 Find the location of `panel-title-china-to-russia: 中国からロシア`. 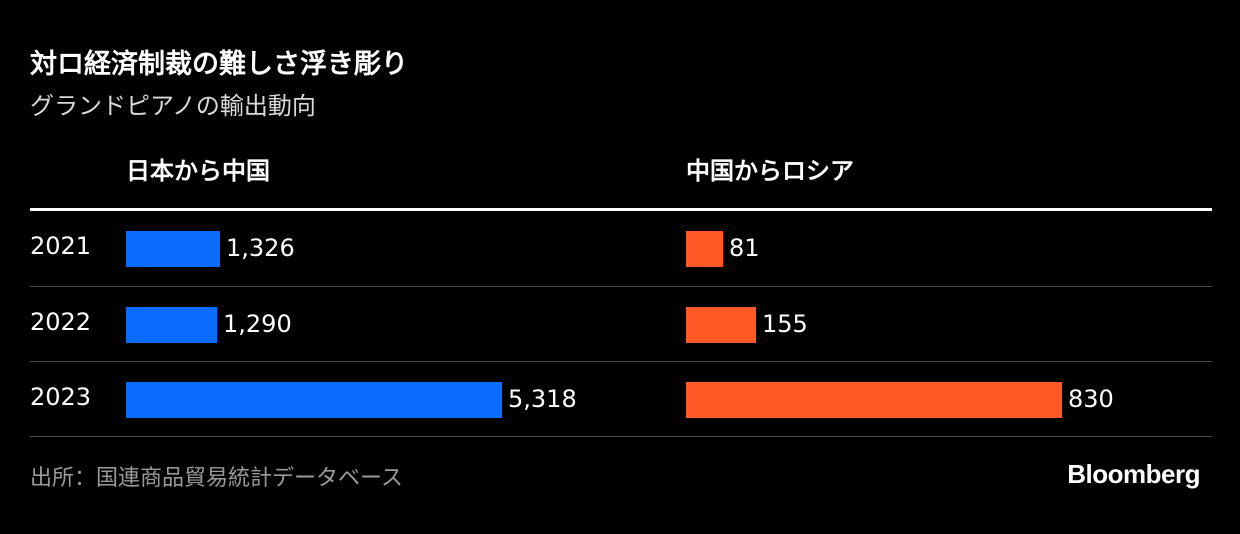

panel-title-china-to-russia: 中国からロシア is located at coordinates (770, 171).